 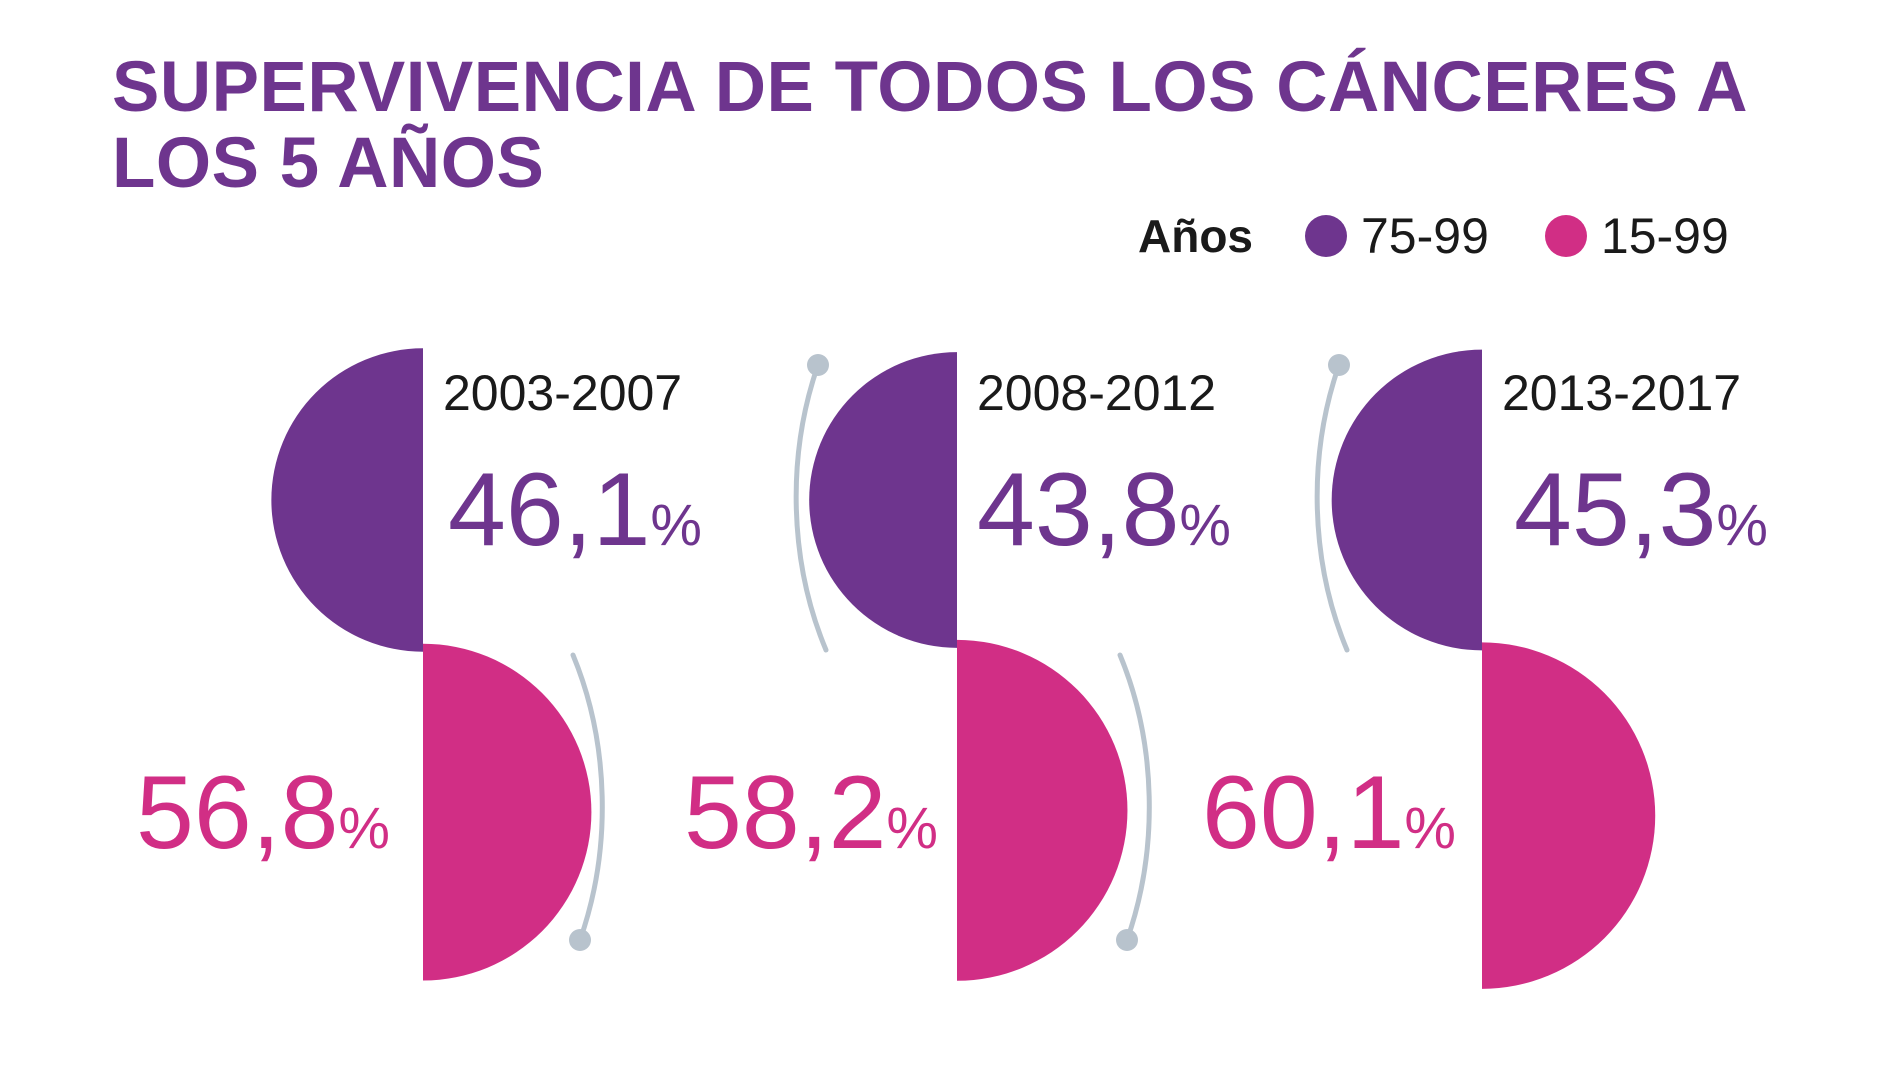 What do you see at coordinates (1664, 236) in the screenshot?
I see `legend-label-15-99: 15-99` at bounding box center [1664, 236].